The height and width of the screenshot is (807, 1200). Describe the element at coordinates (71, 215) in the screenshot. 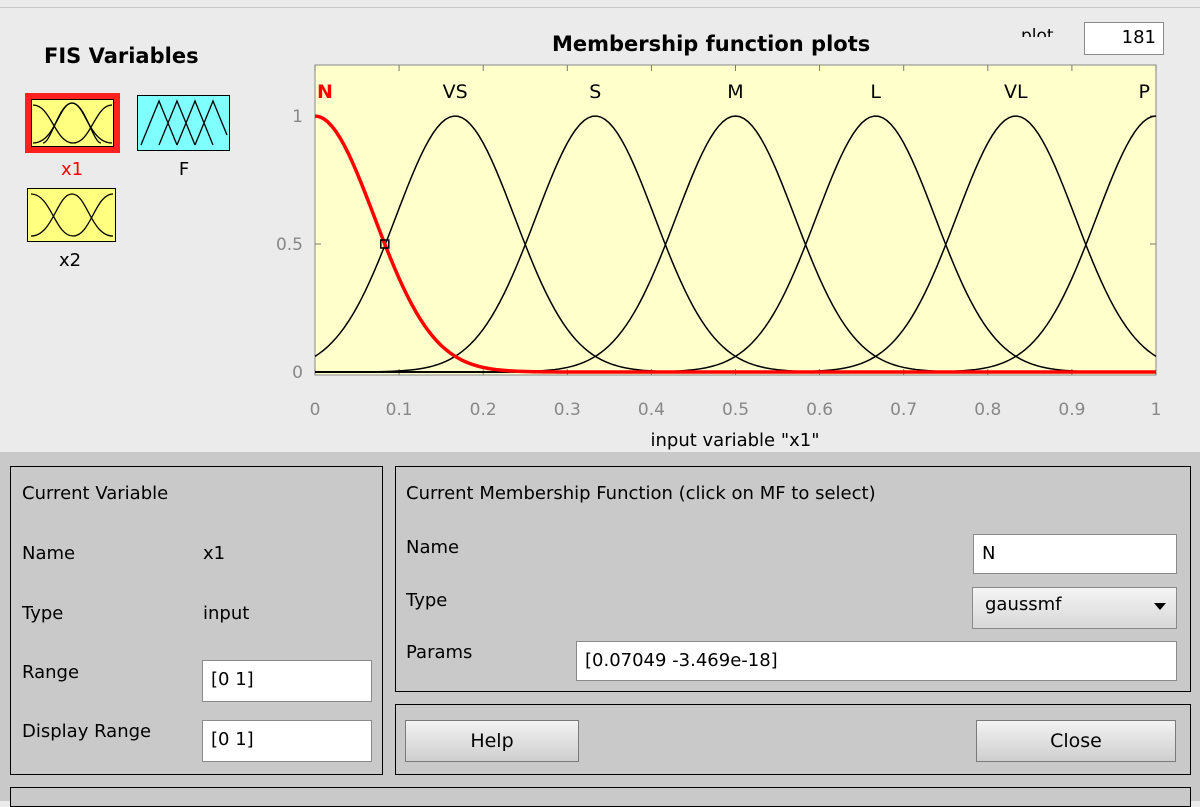

I see `variable-x2-icon` at that location.